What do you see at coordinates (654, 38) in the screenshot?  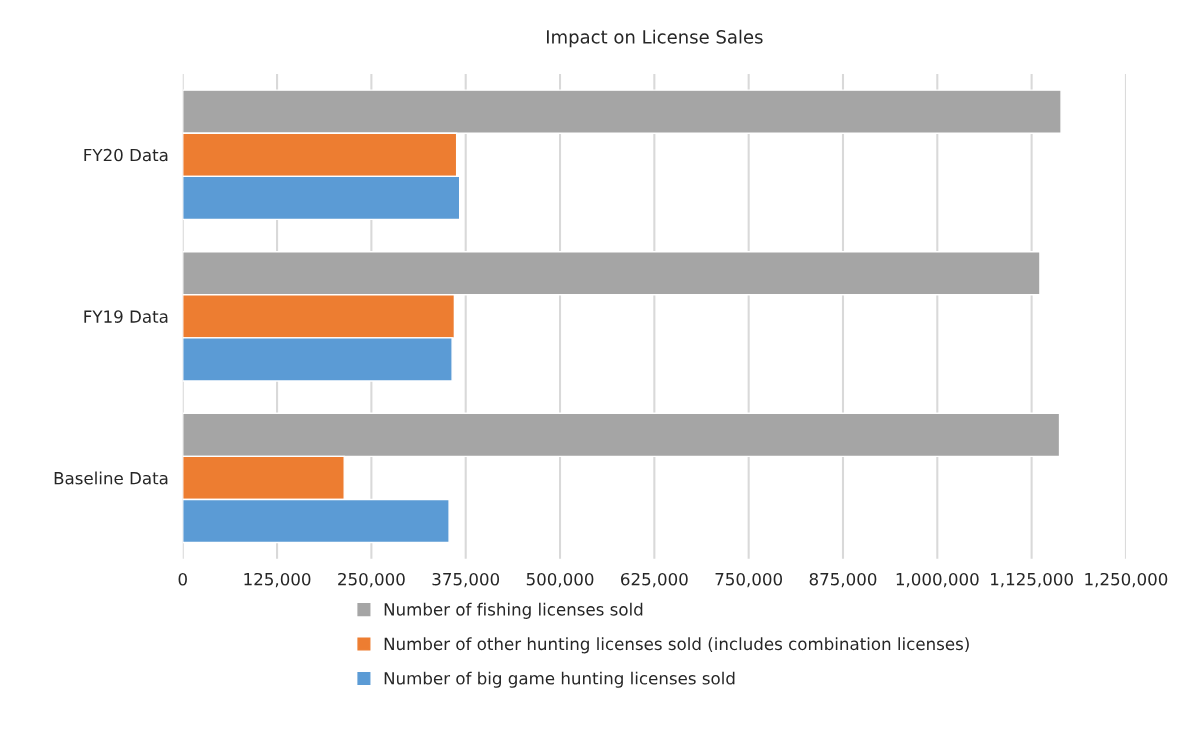 I see `chart-title: Impact on License Sales` at bounding box center [654, 38].